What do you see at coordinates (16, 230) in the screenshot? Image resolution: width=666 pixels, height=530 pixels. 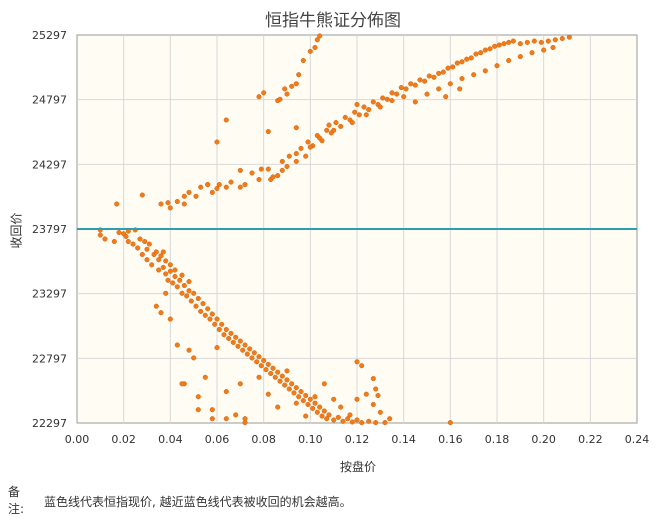 I see `y-axis-label: 收回价` at bounding box center [16, 230].